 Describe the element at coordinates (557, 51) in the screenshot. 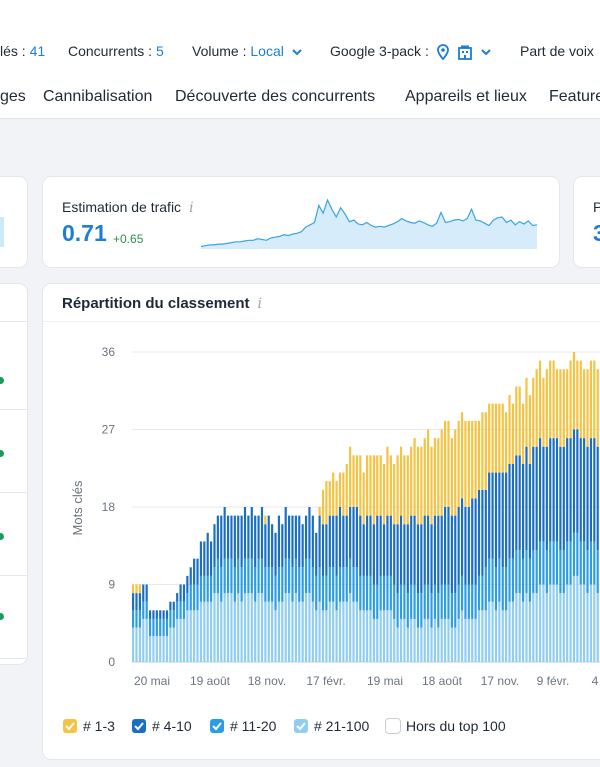

I see `share-of-voice-filter: Part de voix` at that location.